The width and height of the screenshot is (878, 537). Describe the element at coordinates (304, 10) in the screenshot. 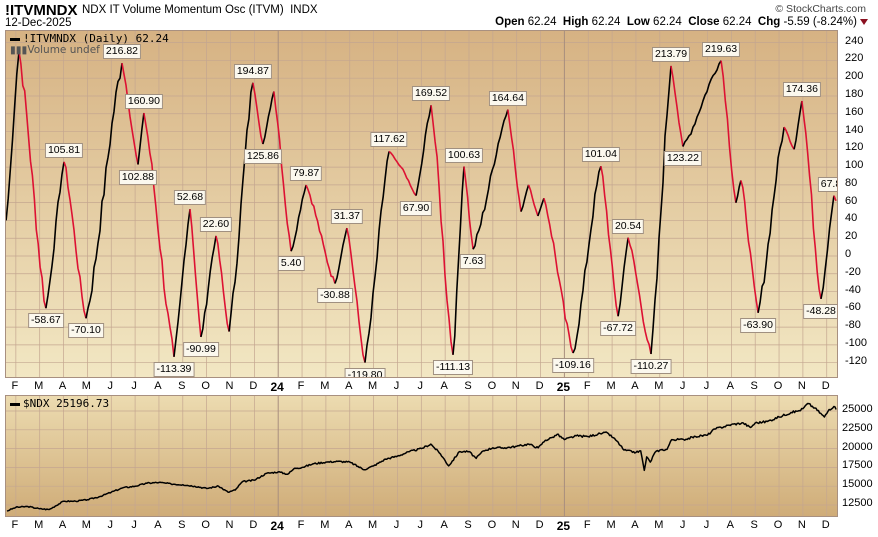

I see `exchange-text: INDX` at that location.